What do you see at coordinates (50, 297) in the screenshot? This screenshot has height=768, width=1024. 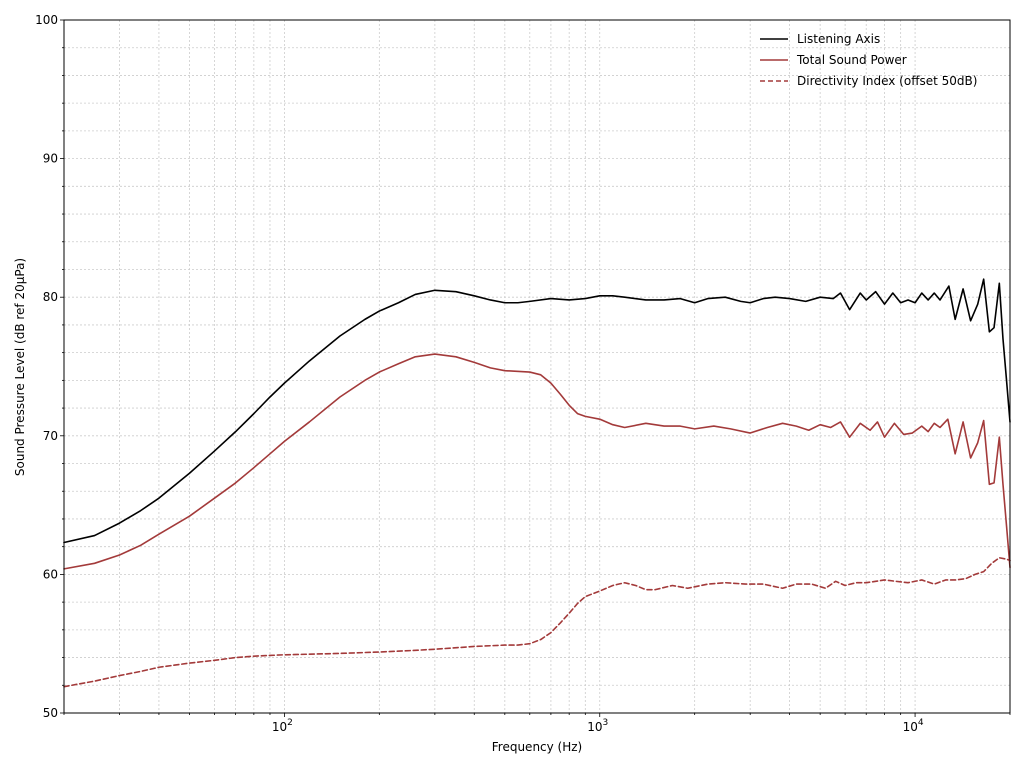 I see `y-tick-label: 80` at bounding box center [50, 297].